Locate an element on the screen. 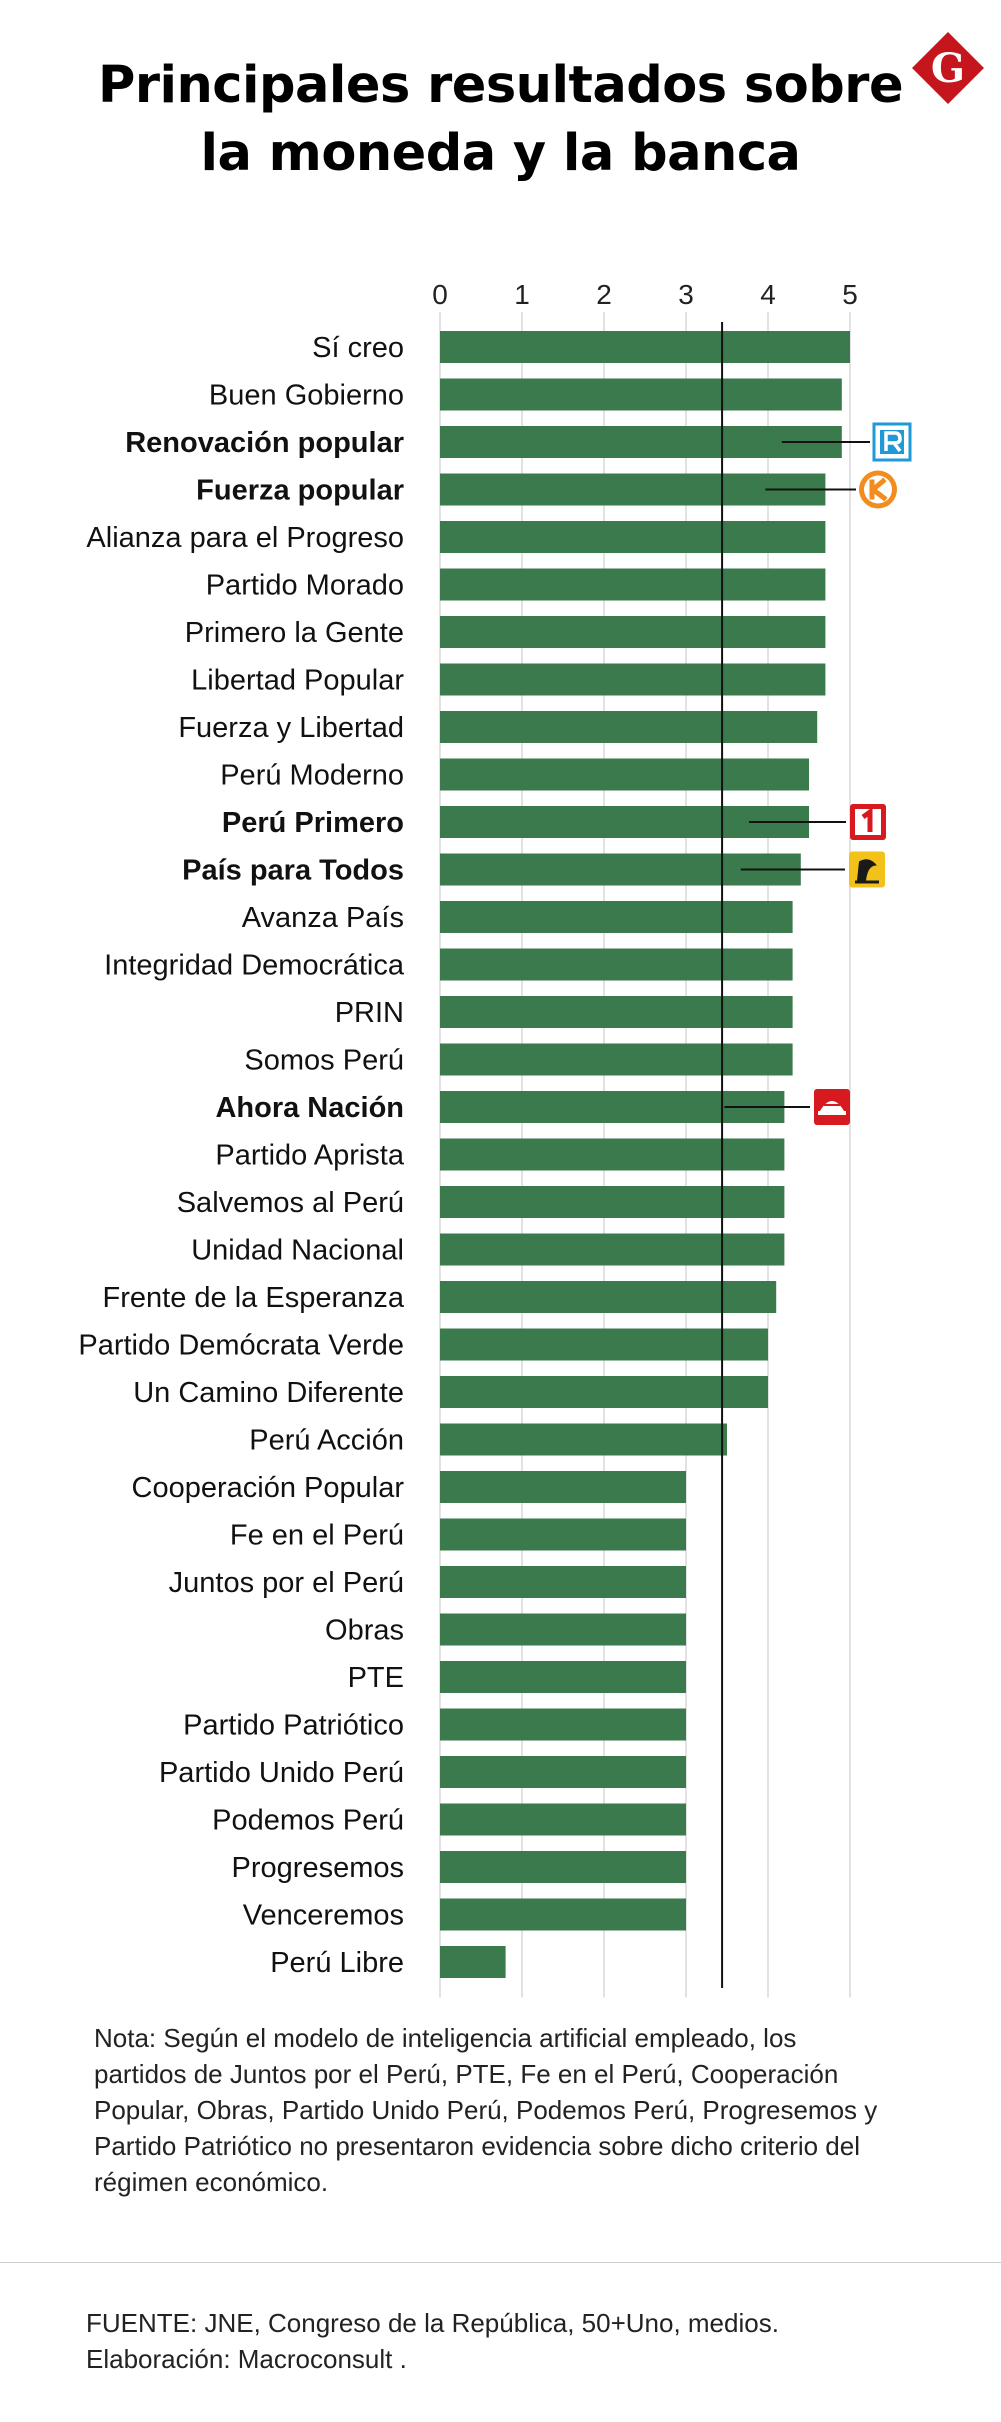  k-logo-icon is located at coordinates (878, 489).